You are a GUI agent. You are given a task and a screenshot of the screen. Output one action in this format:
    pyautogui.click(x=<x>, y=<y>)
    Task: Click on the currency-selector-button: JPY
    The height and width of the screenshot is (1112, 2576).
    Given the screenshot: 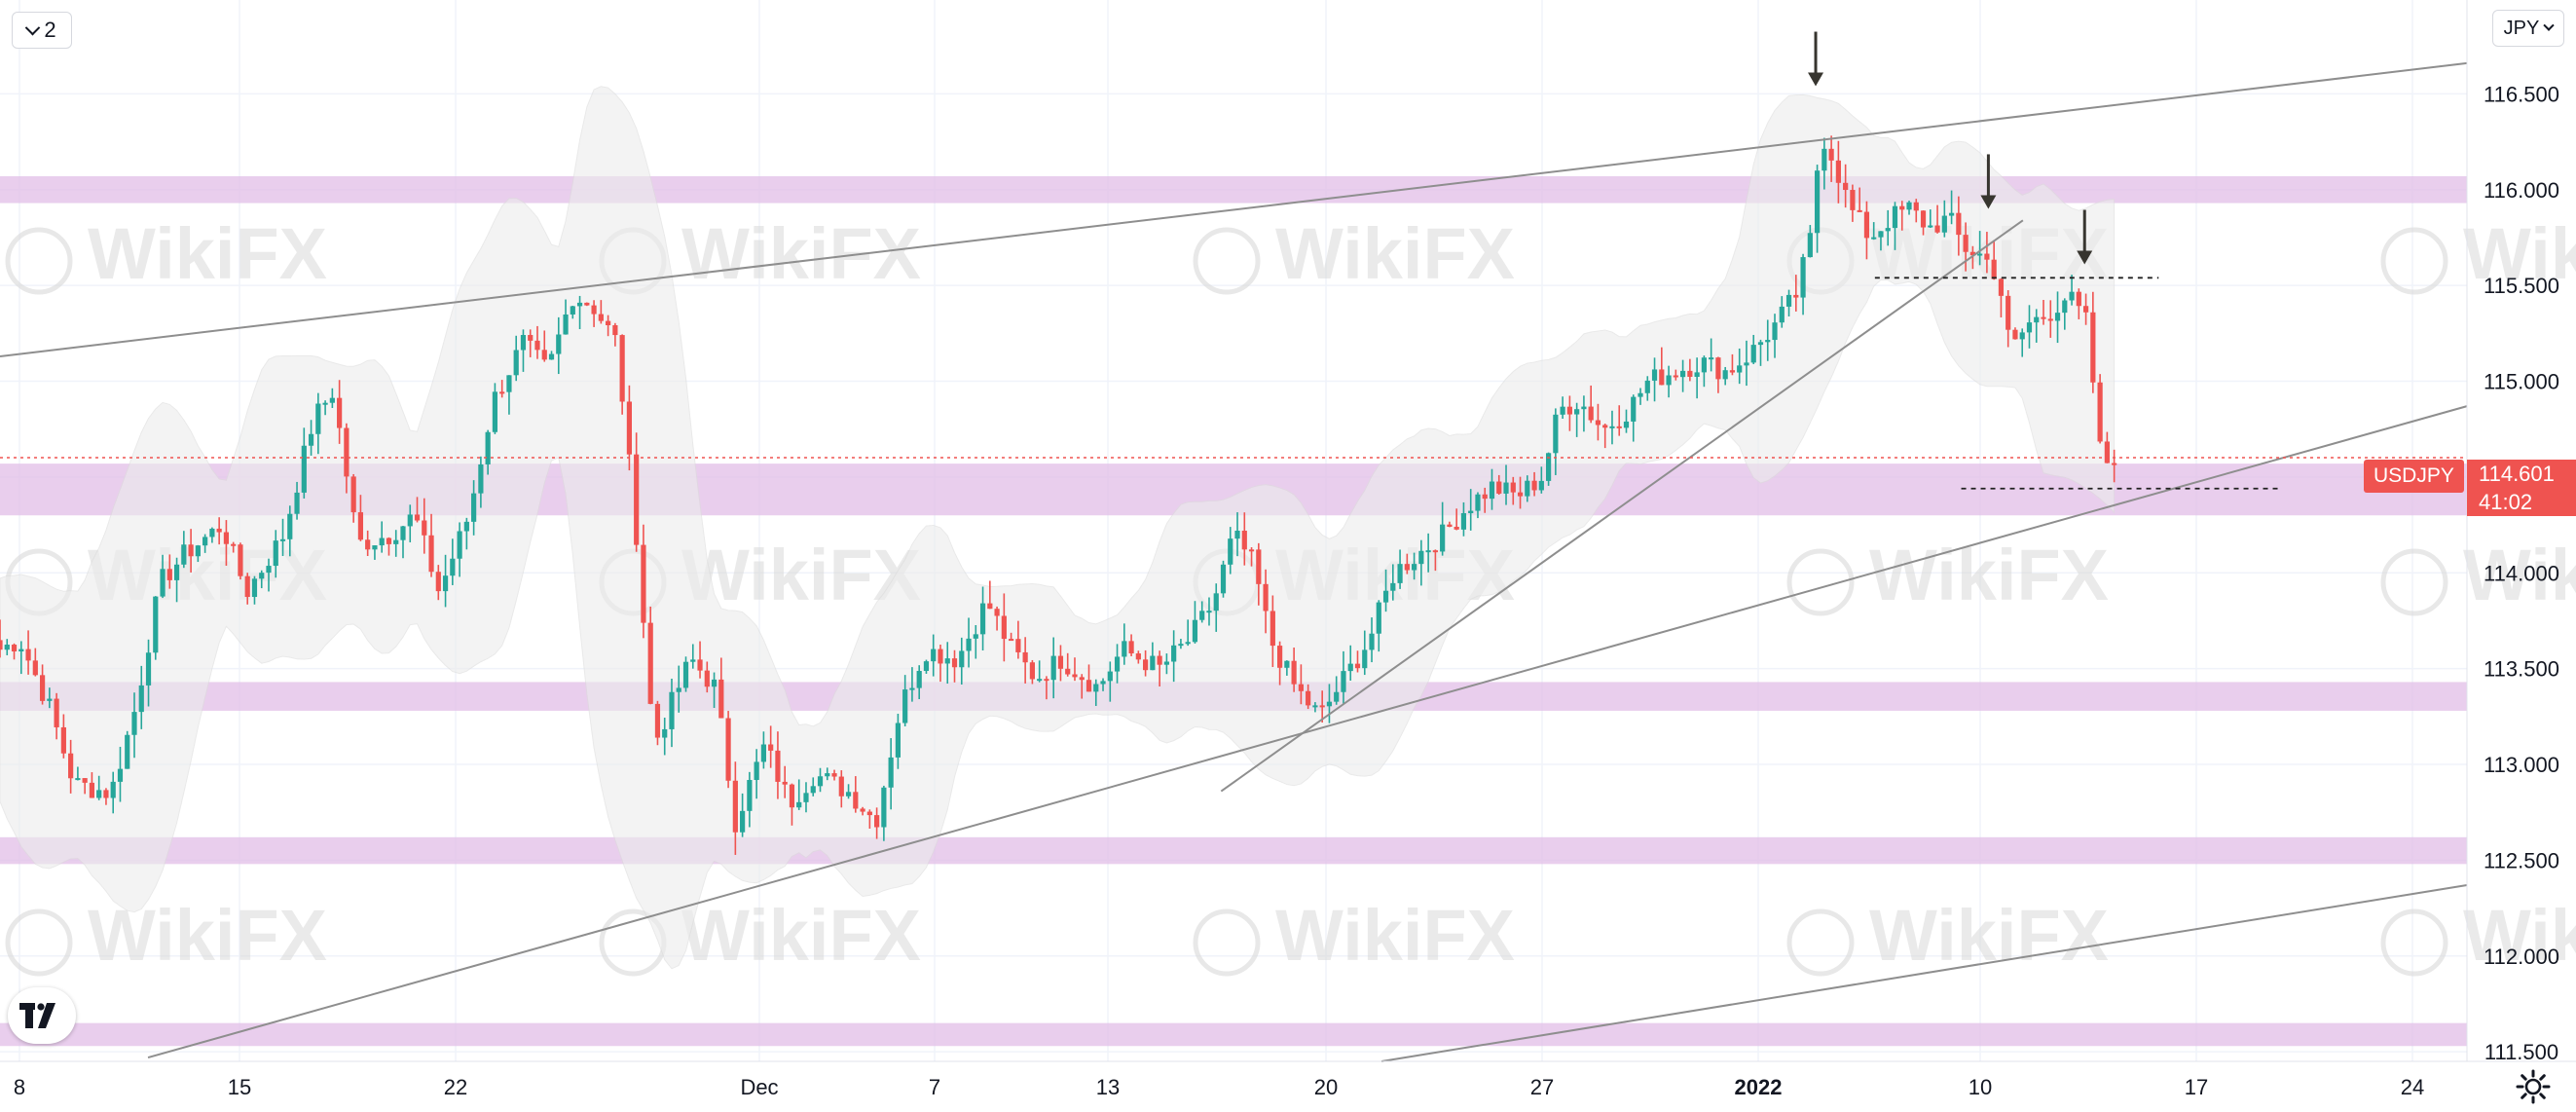 What is the action you would take?
    pyautogui.click(x=2528, y=29)
    